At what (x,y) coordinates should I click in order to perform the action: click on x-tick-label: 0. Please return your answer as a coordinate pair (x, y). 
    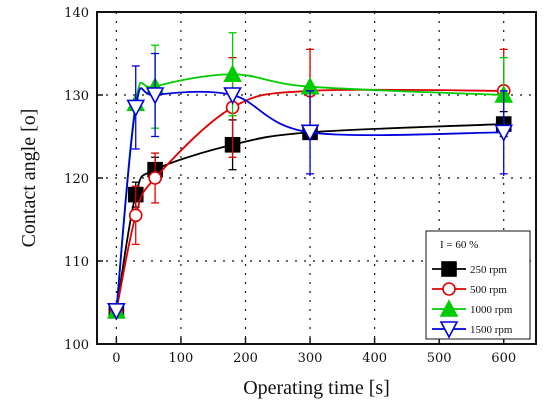
    Looking at the image, I should click on (116, 358).